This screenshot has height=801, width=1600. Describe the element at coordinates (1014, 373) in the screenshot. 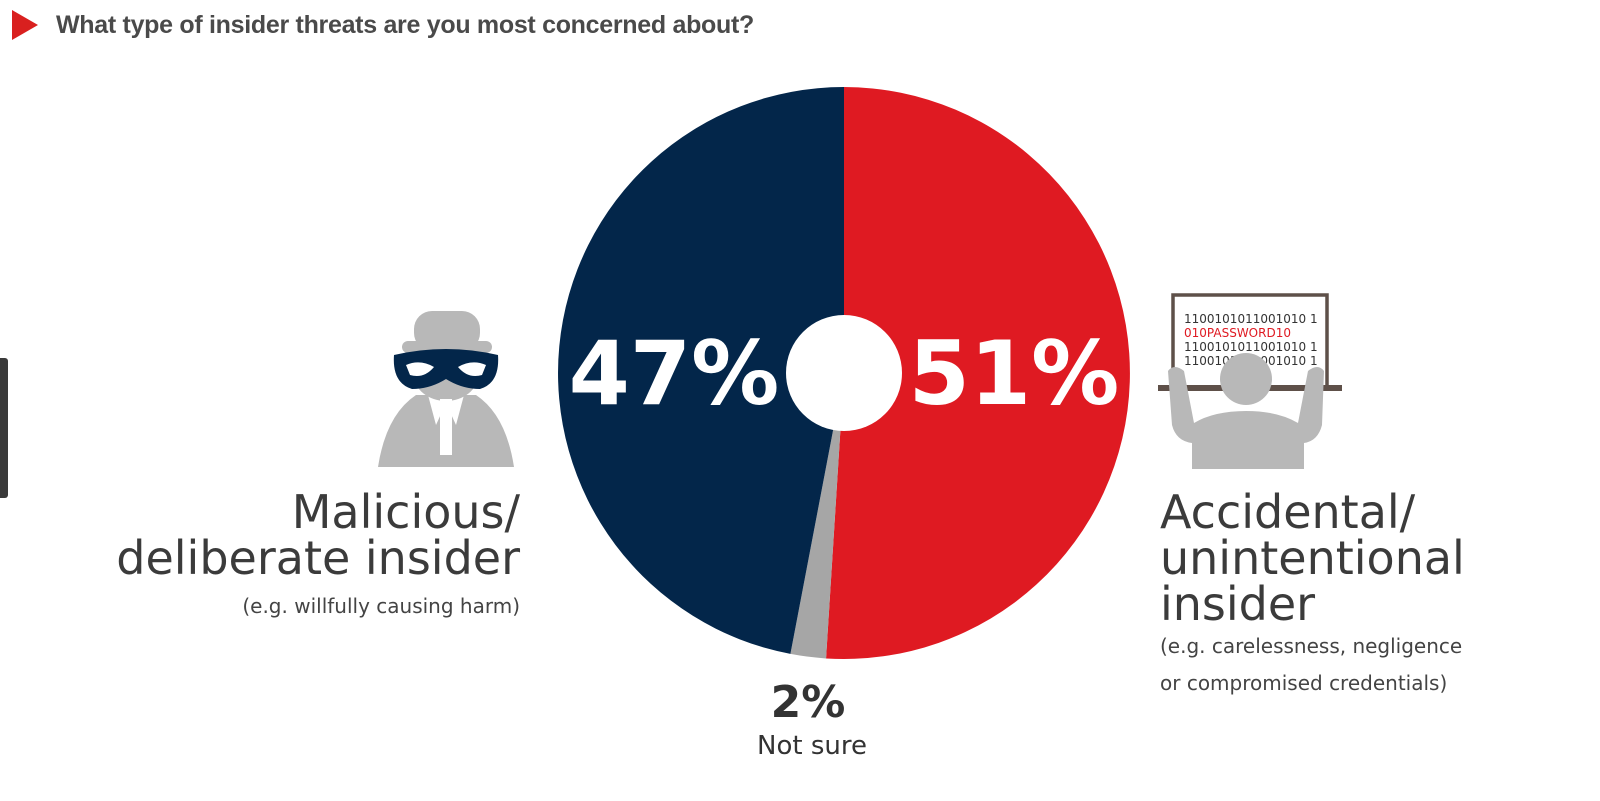

I see `data-label-51: 51%` at that location.